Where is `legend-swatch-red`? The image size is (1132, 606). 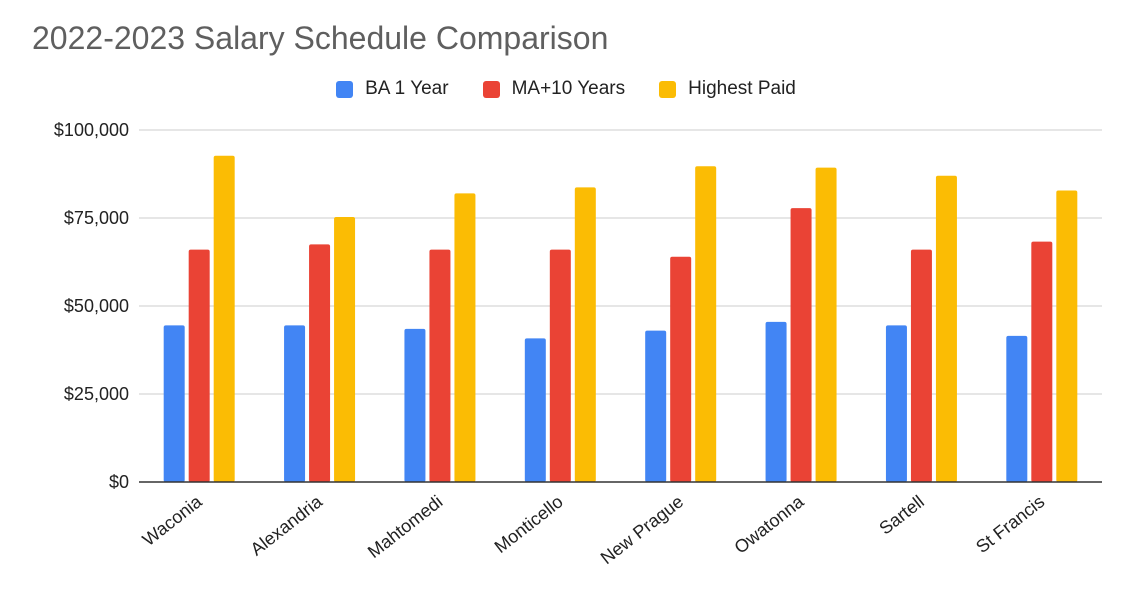 legend-swatch-red is located at coordinates (491, 89).